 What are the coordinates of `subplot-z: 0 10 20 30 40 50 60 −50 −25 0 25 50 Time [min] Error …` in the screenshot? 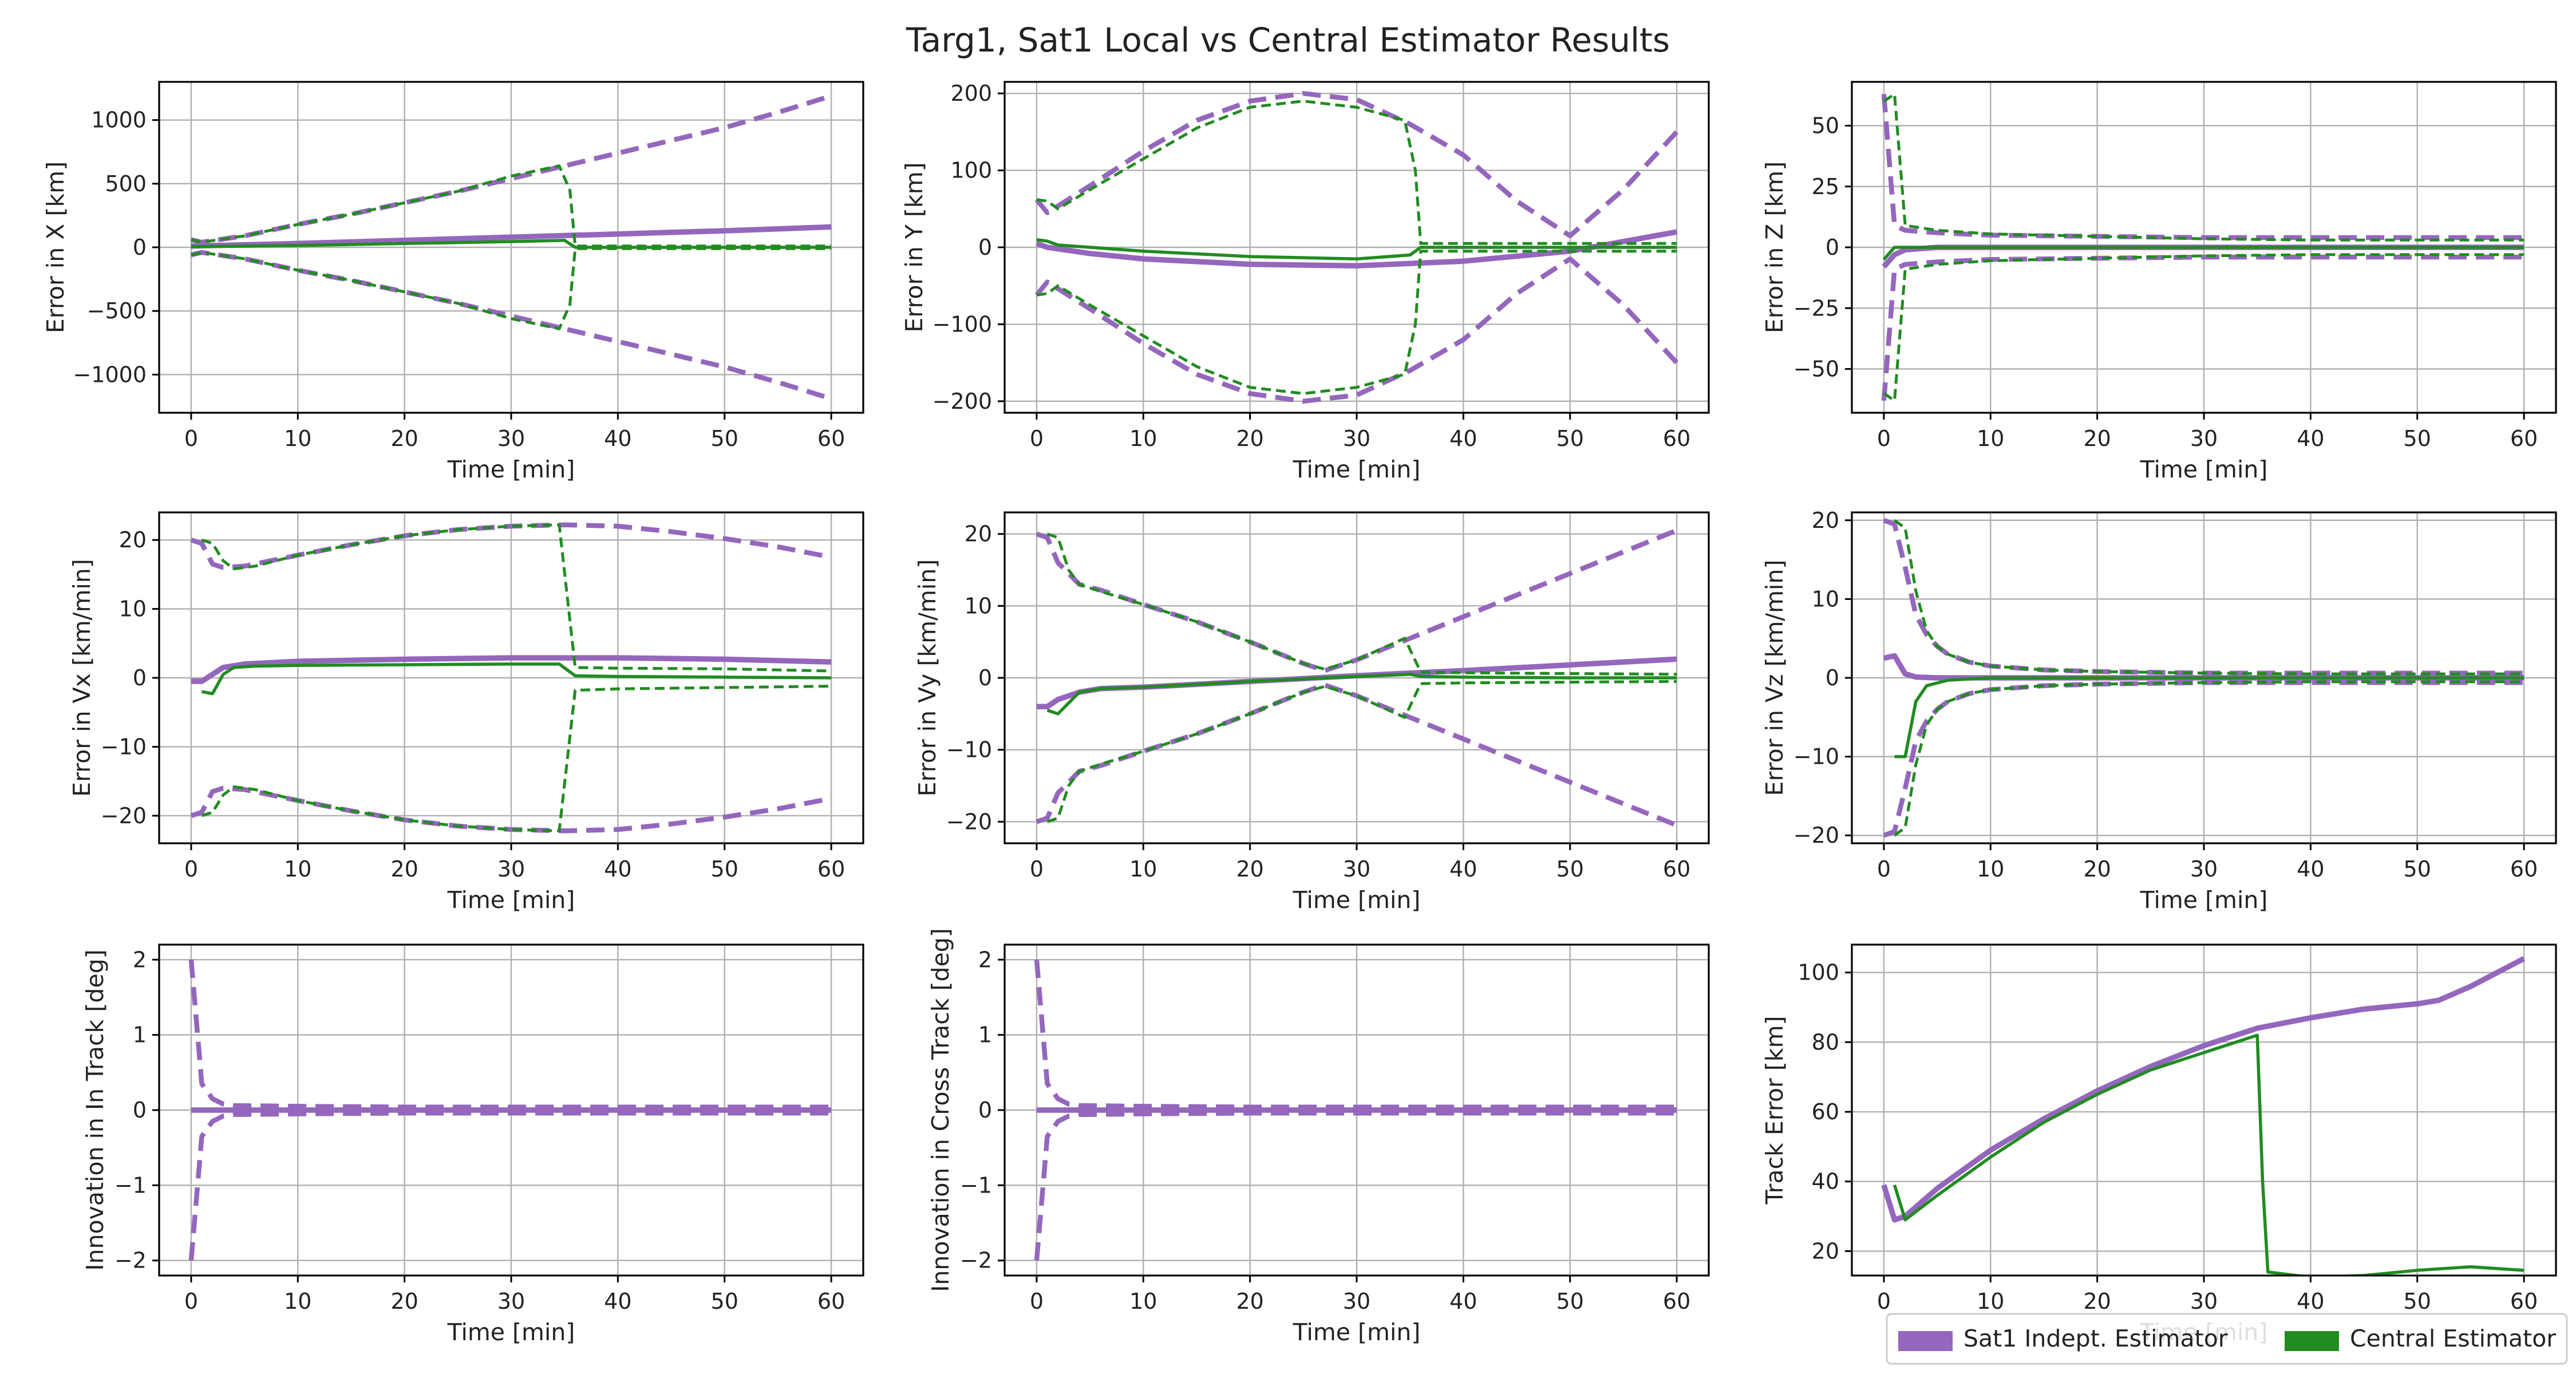 It's located at (2159, 282).